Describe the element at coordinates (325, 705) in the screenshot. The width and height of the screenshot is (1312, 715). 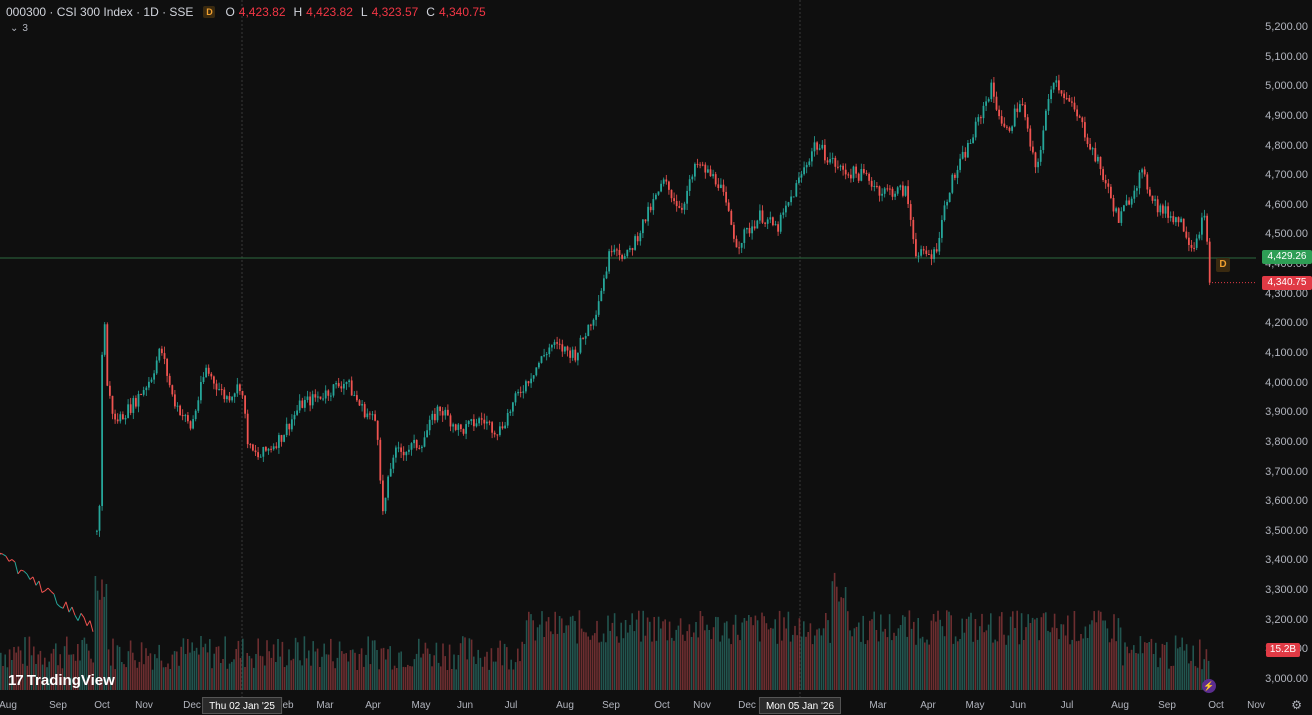
I see `time-axis-label: Mar` at that location.